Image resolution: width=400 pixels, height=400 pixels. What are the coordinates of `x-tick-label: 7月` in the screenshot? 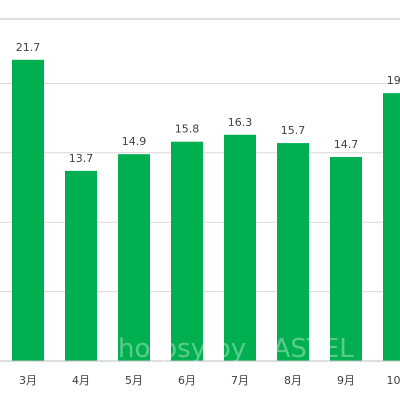 It's located at (240, 380).